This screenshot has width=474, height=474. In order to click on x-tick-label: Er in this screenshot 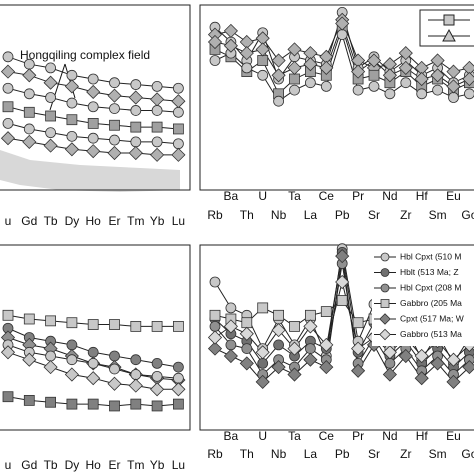, I will do `click(115, 465)`.